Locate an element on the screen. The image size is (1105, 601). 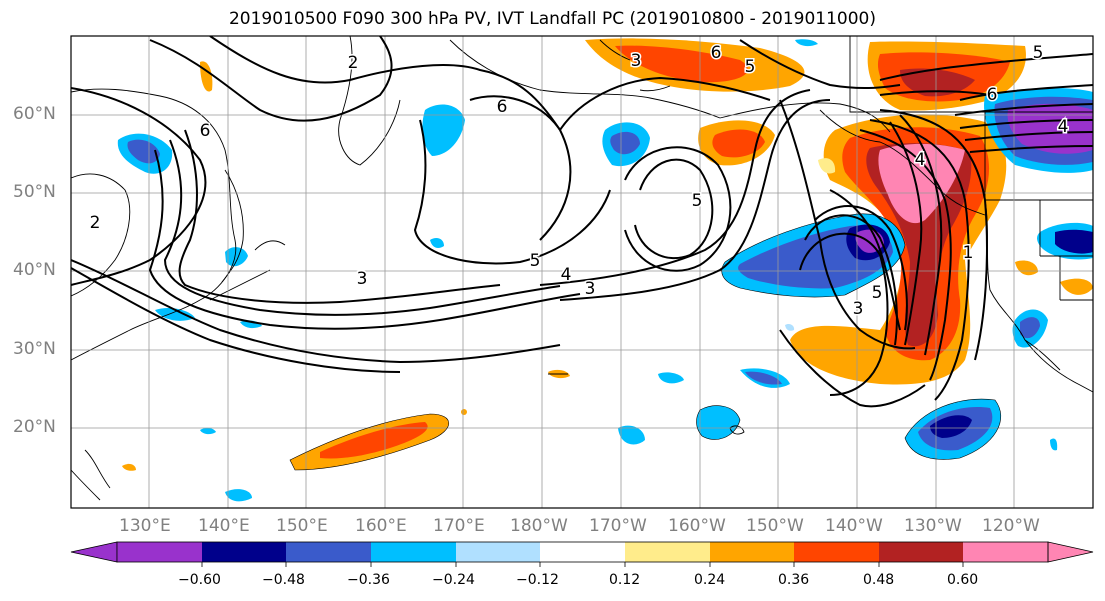
lon-label-180w: 180°W is located at coordinates (539, 526).